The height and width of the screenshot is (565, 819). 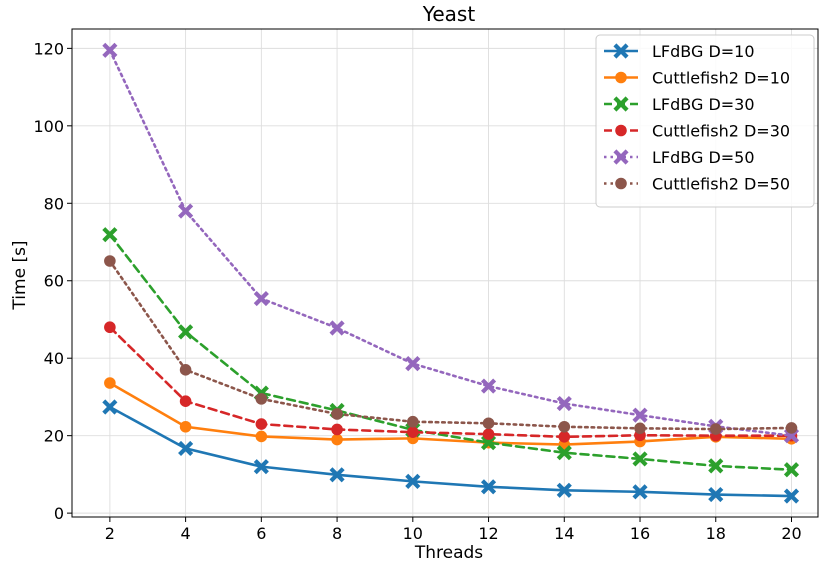 I want to click on legend-entry: Cuttlefish2 D=10, so click(x=697, y=78).